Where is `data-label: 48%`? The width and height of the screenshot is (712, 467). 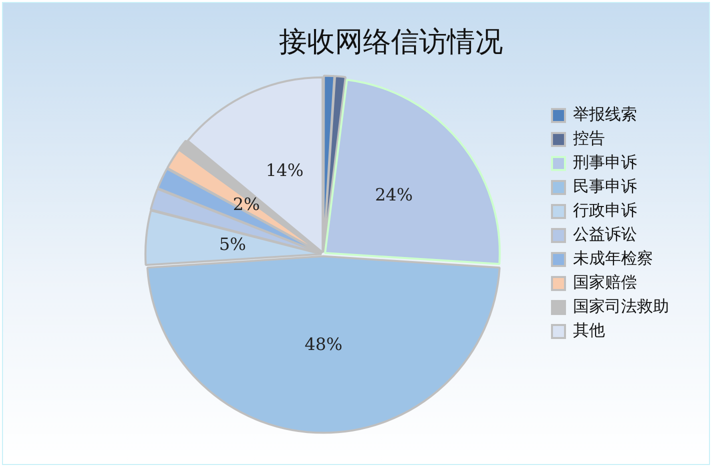
data-label: 48% is located at coordinates (323, 345).